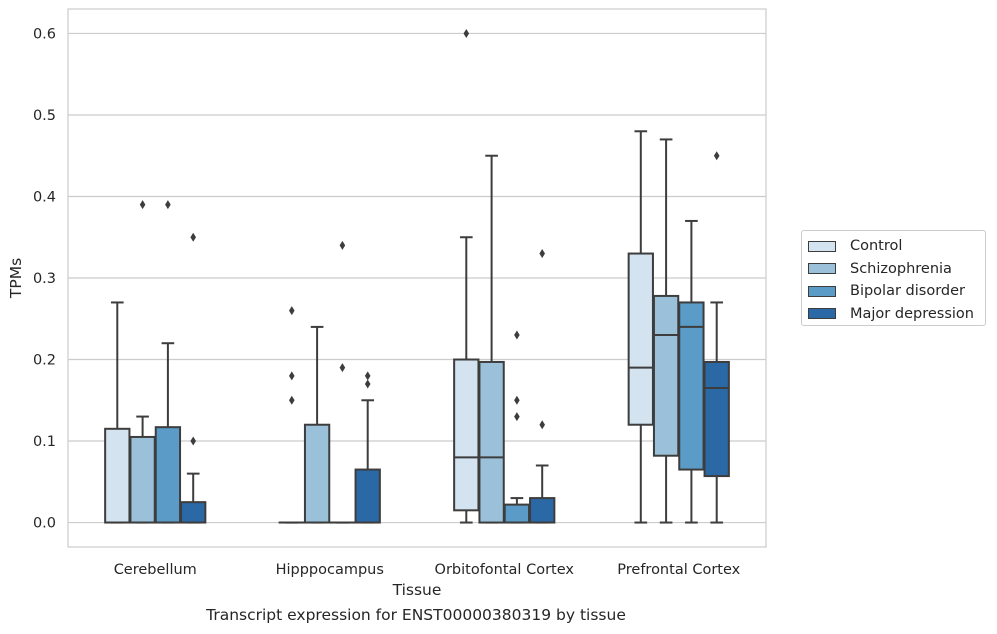  Describe the element at coordinates (505, 570) in the screenshot. I see `x-tick-label-2: Orbitofontal Cortex` at that location.